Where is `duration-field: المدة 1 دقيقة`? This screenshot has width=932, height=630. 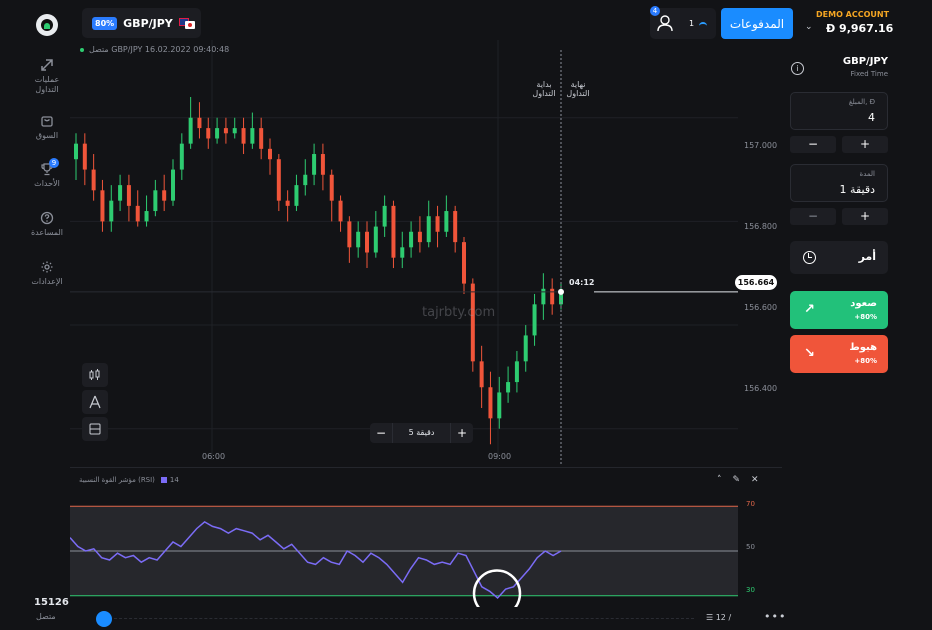 duration-field: المدة 1 دقيقة is located at coordinates (839, 183).